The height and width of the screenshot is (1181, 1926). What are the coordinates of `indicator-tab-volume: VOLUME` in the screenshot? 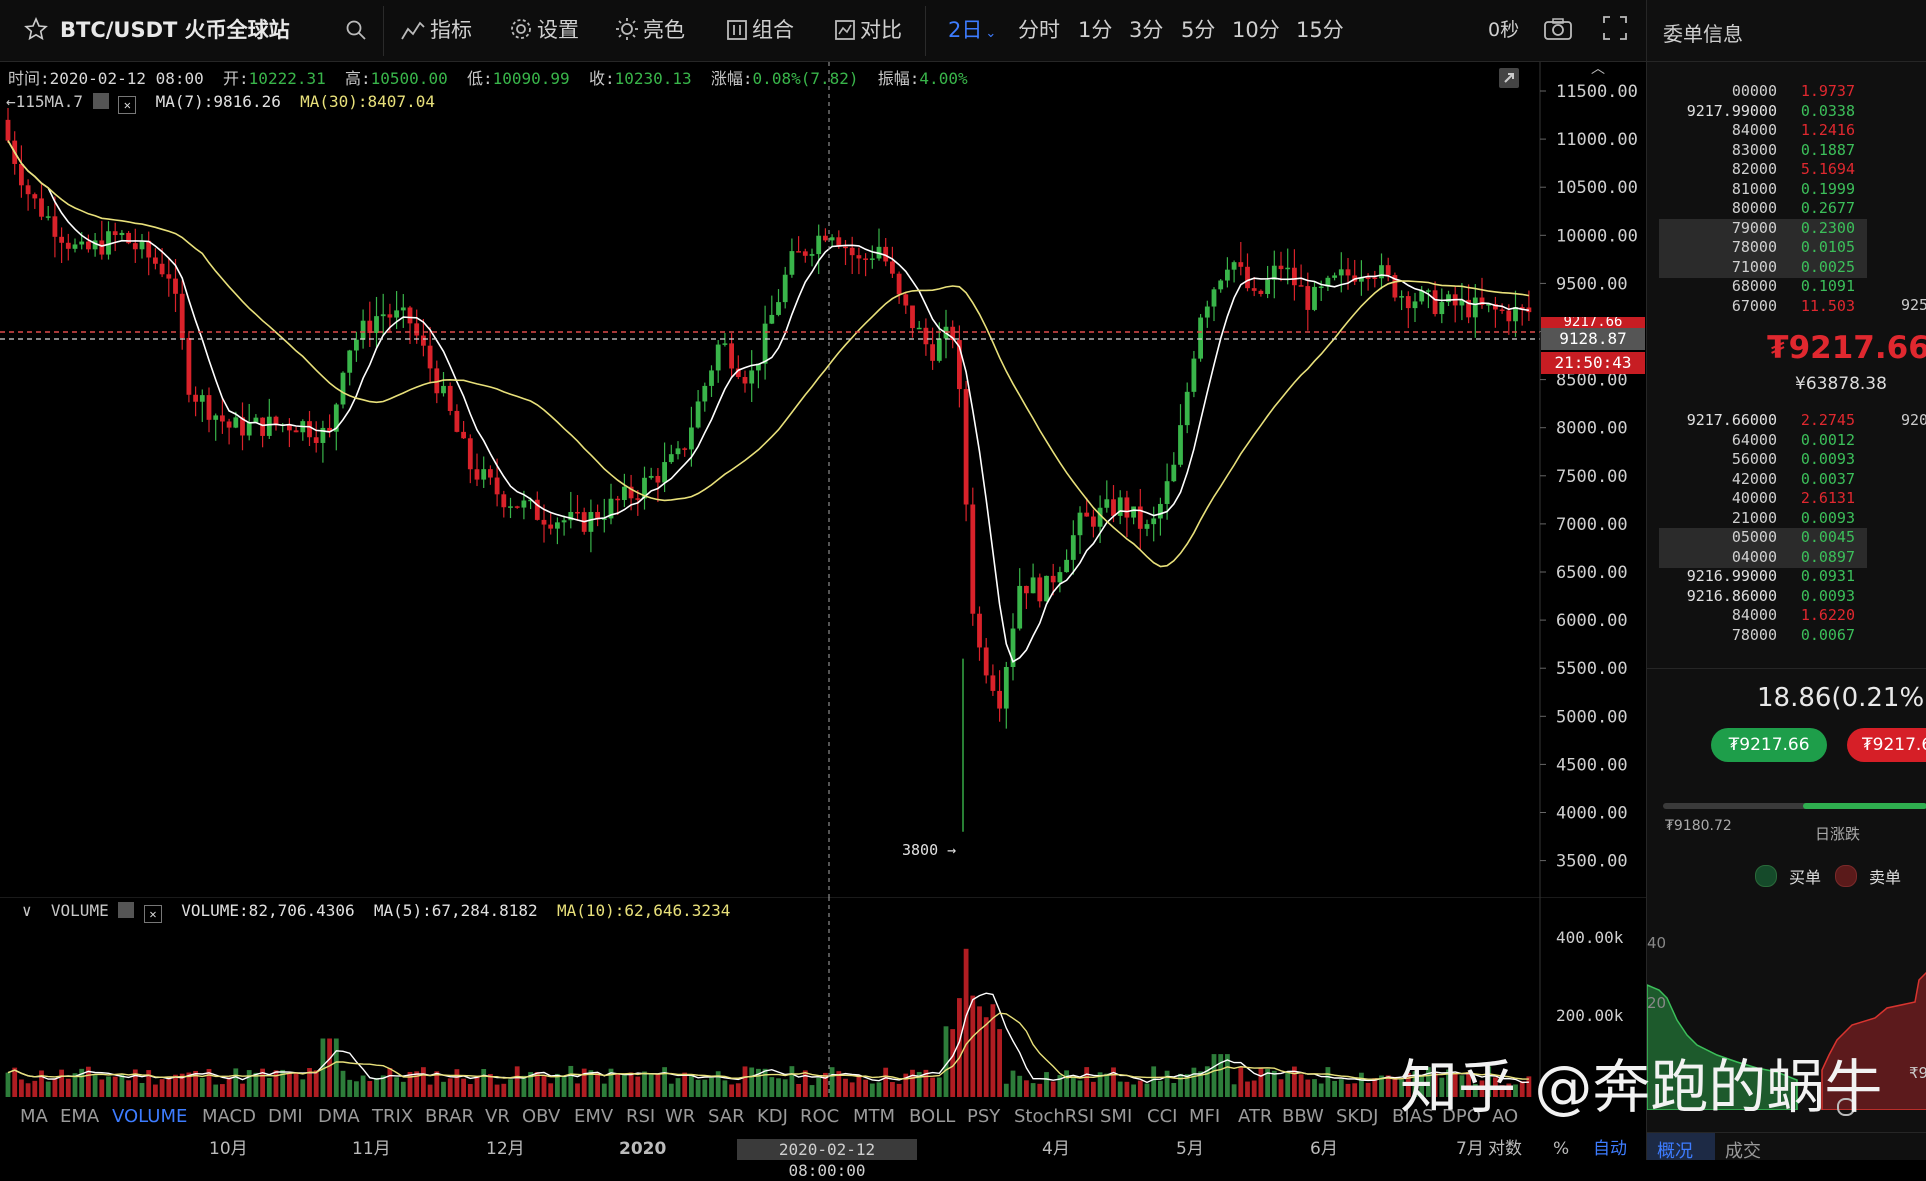 It's located at (150, 1116).